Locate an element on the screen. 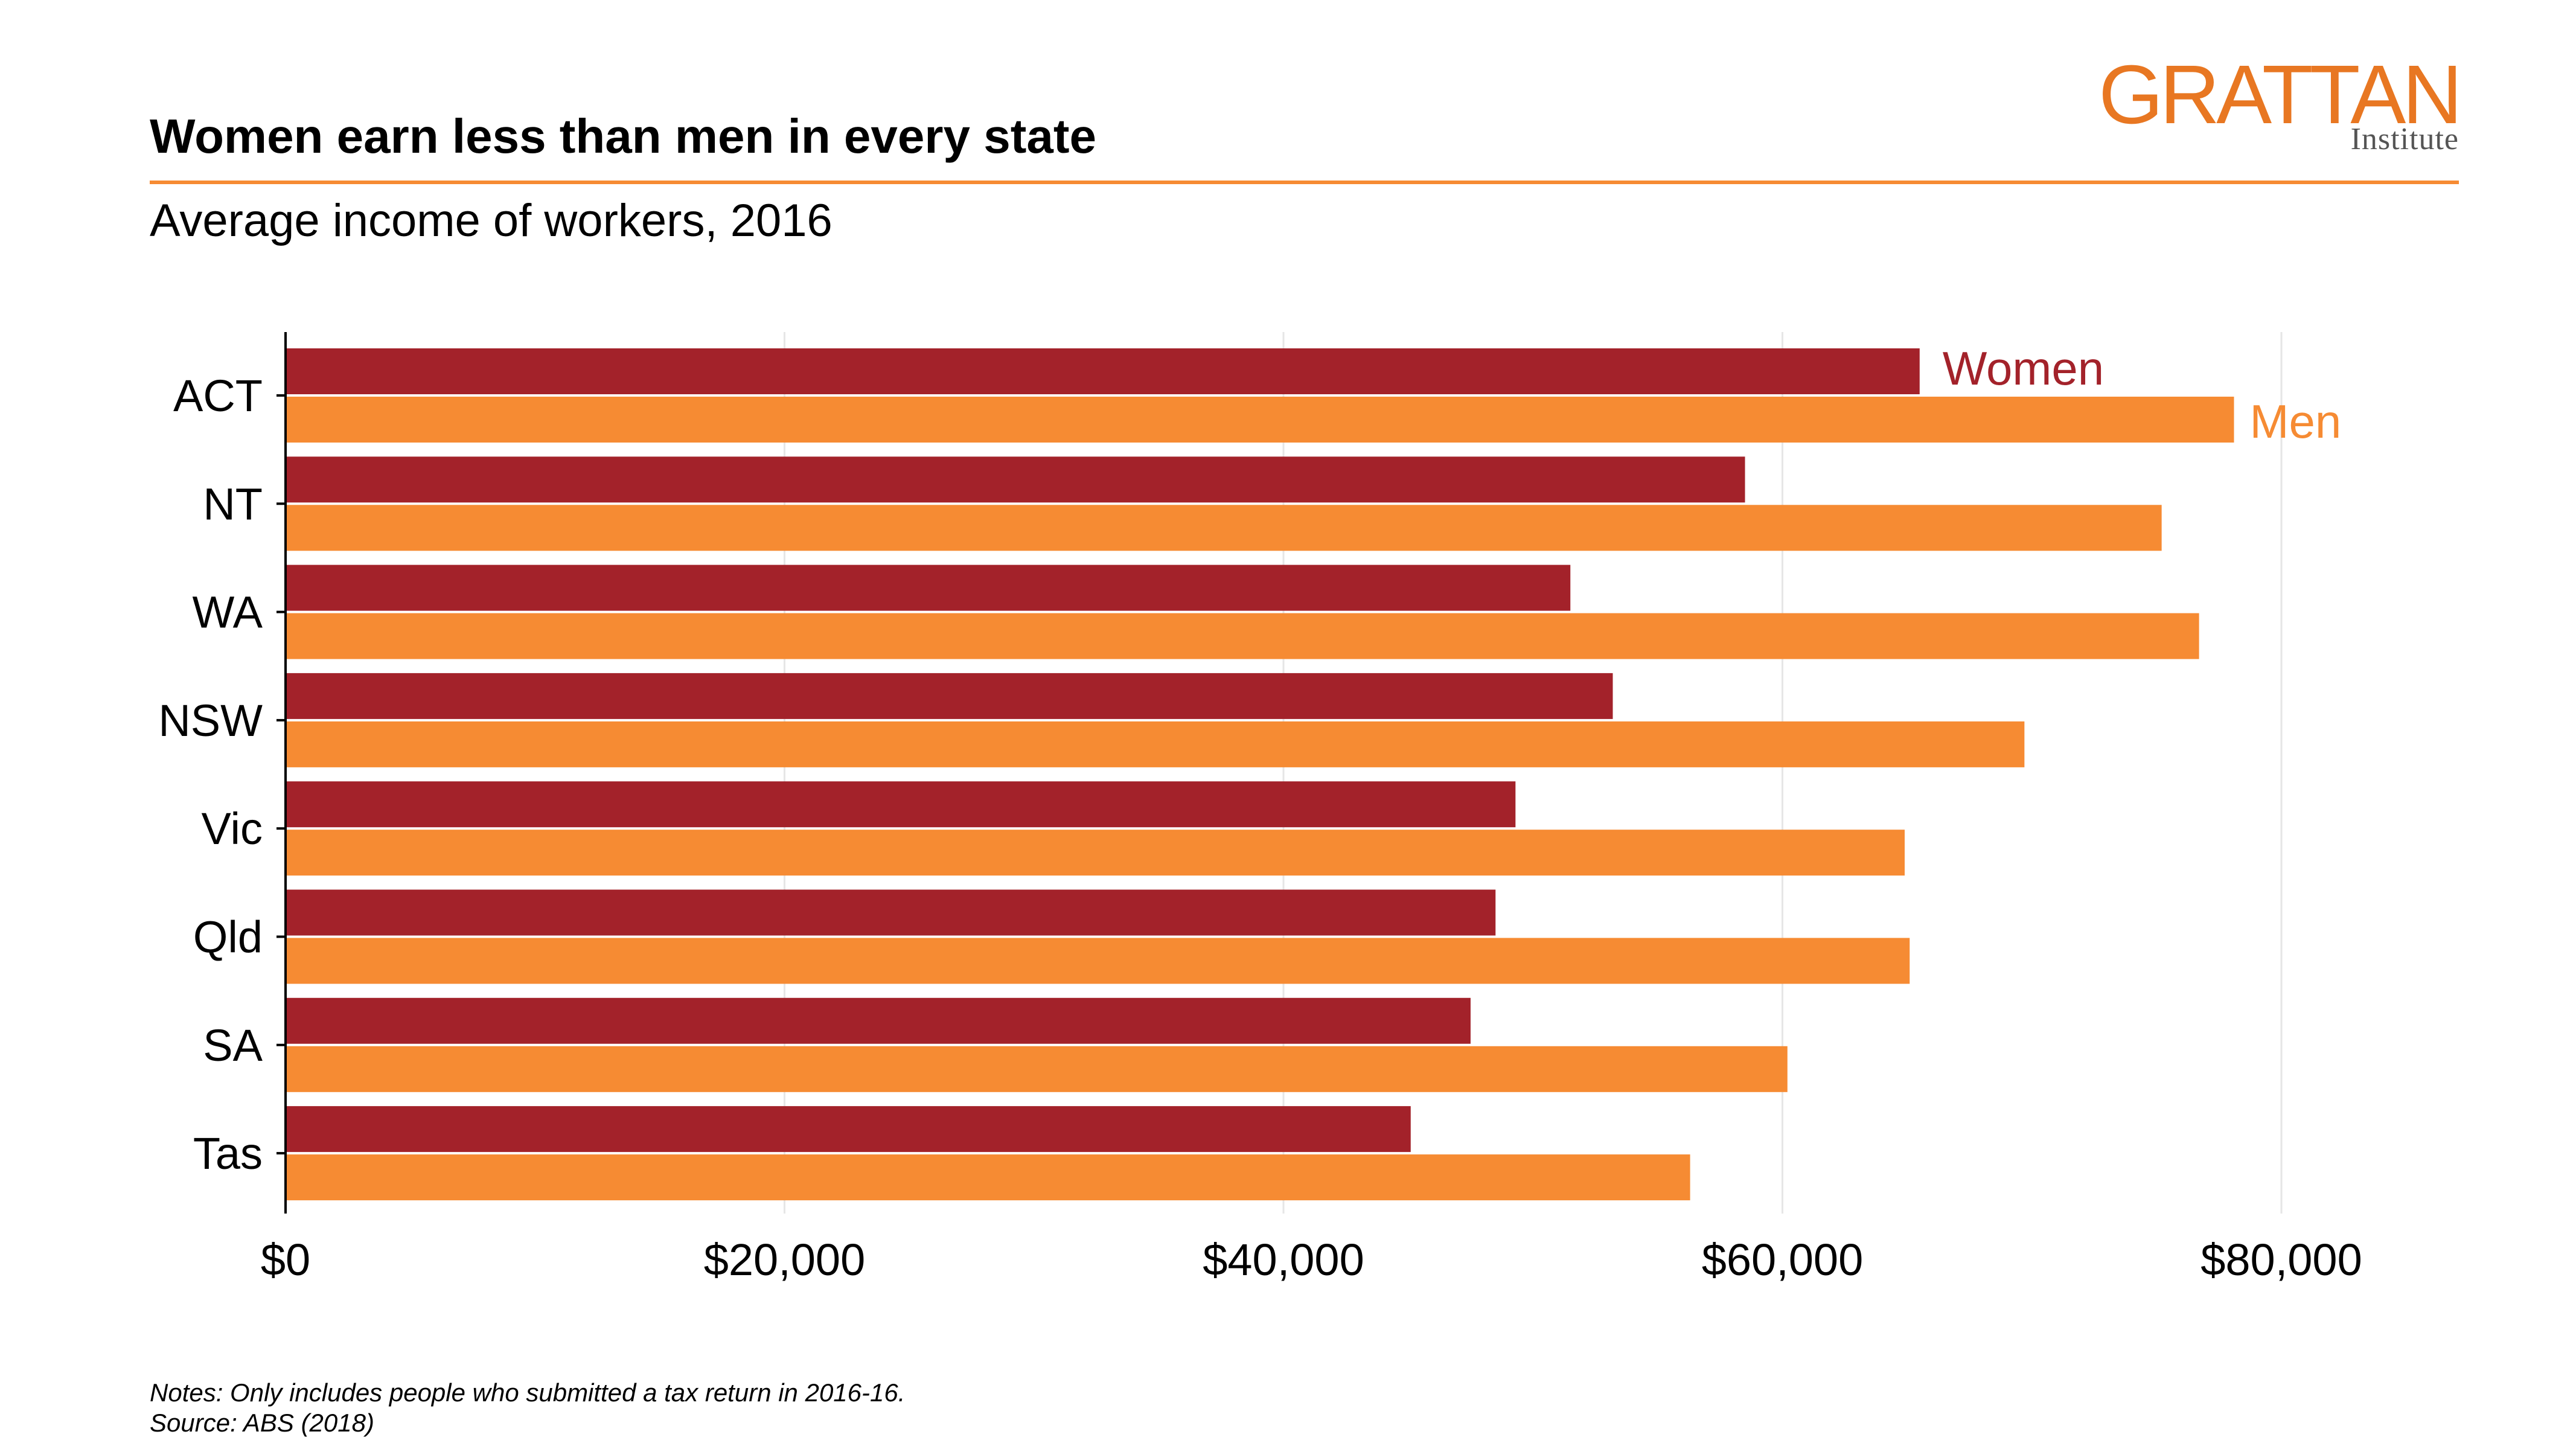 The image size is (2576, 1449). x-tick-label: $40,000 is located at coordinates (1284, 1260).